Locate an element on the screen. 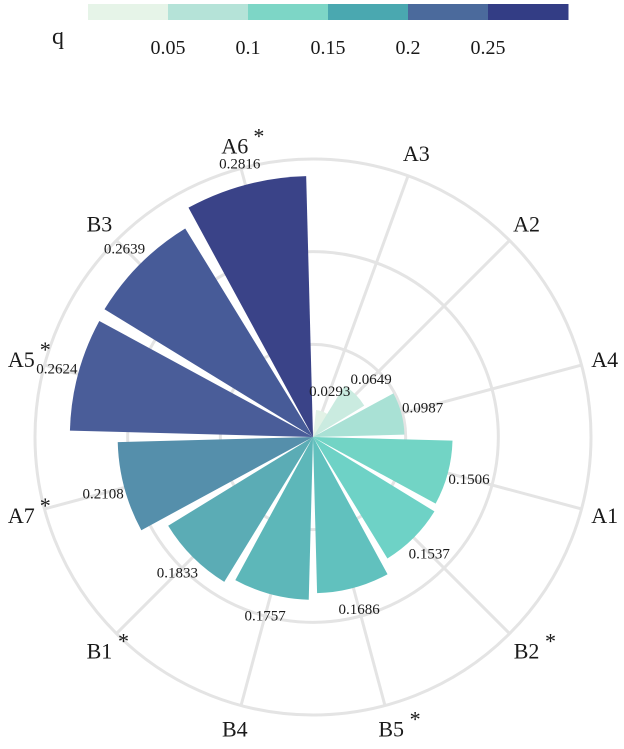  category-label-a4: A4 is located at coordinates (604, 359).